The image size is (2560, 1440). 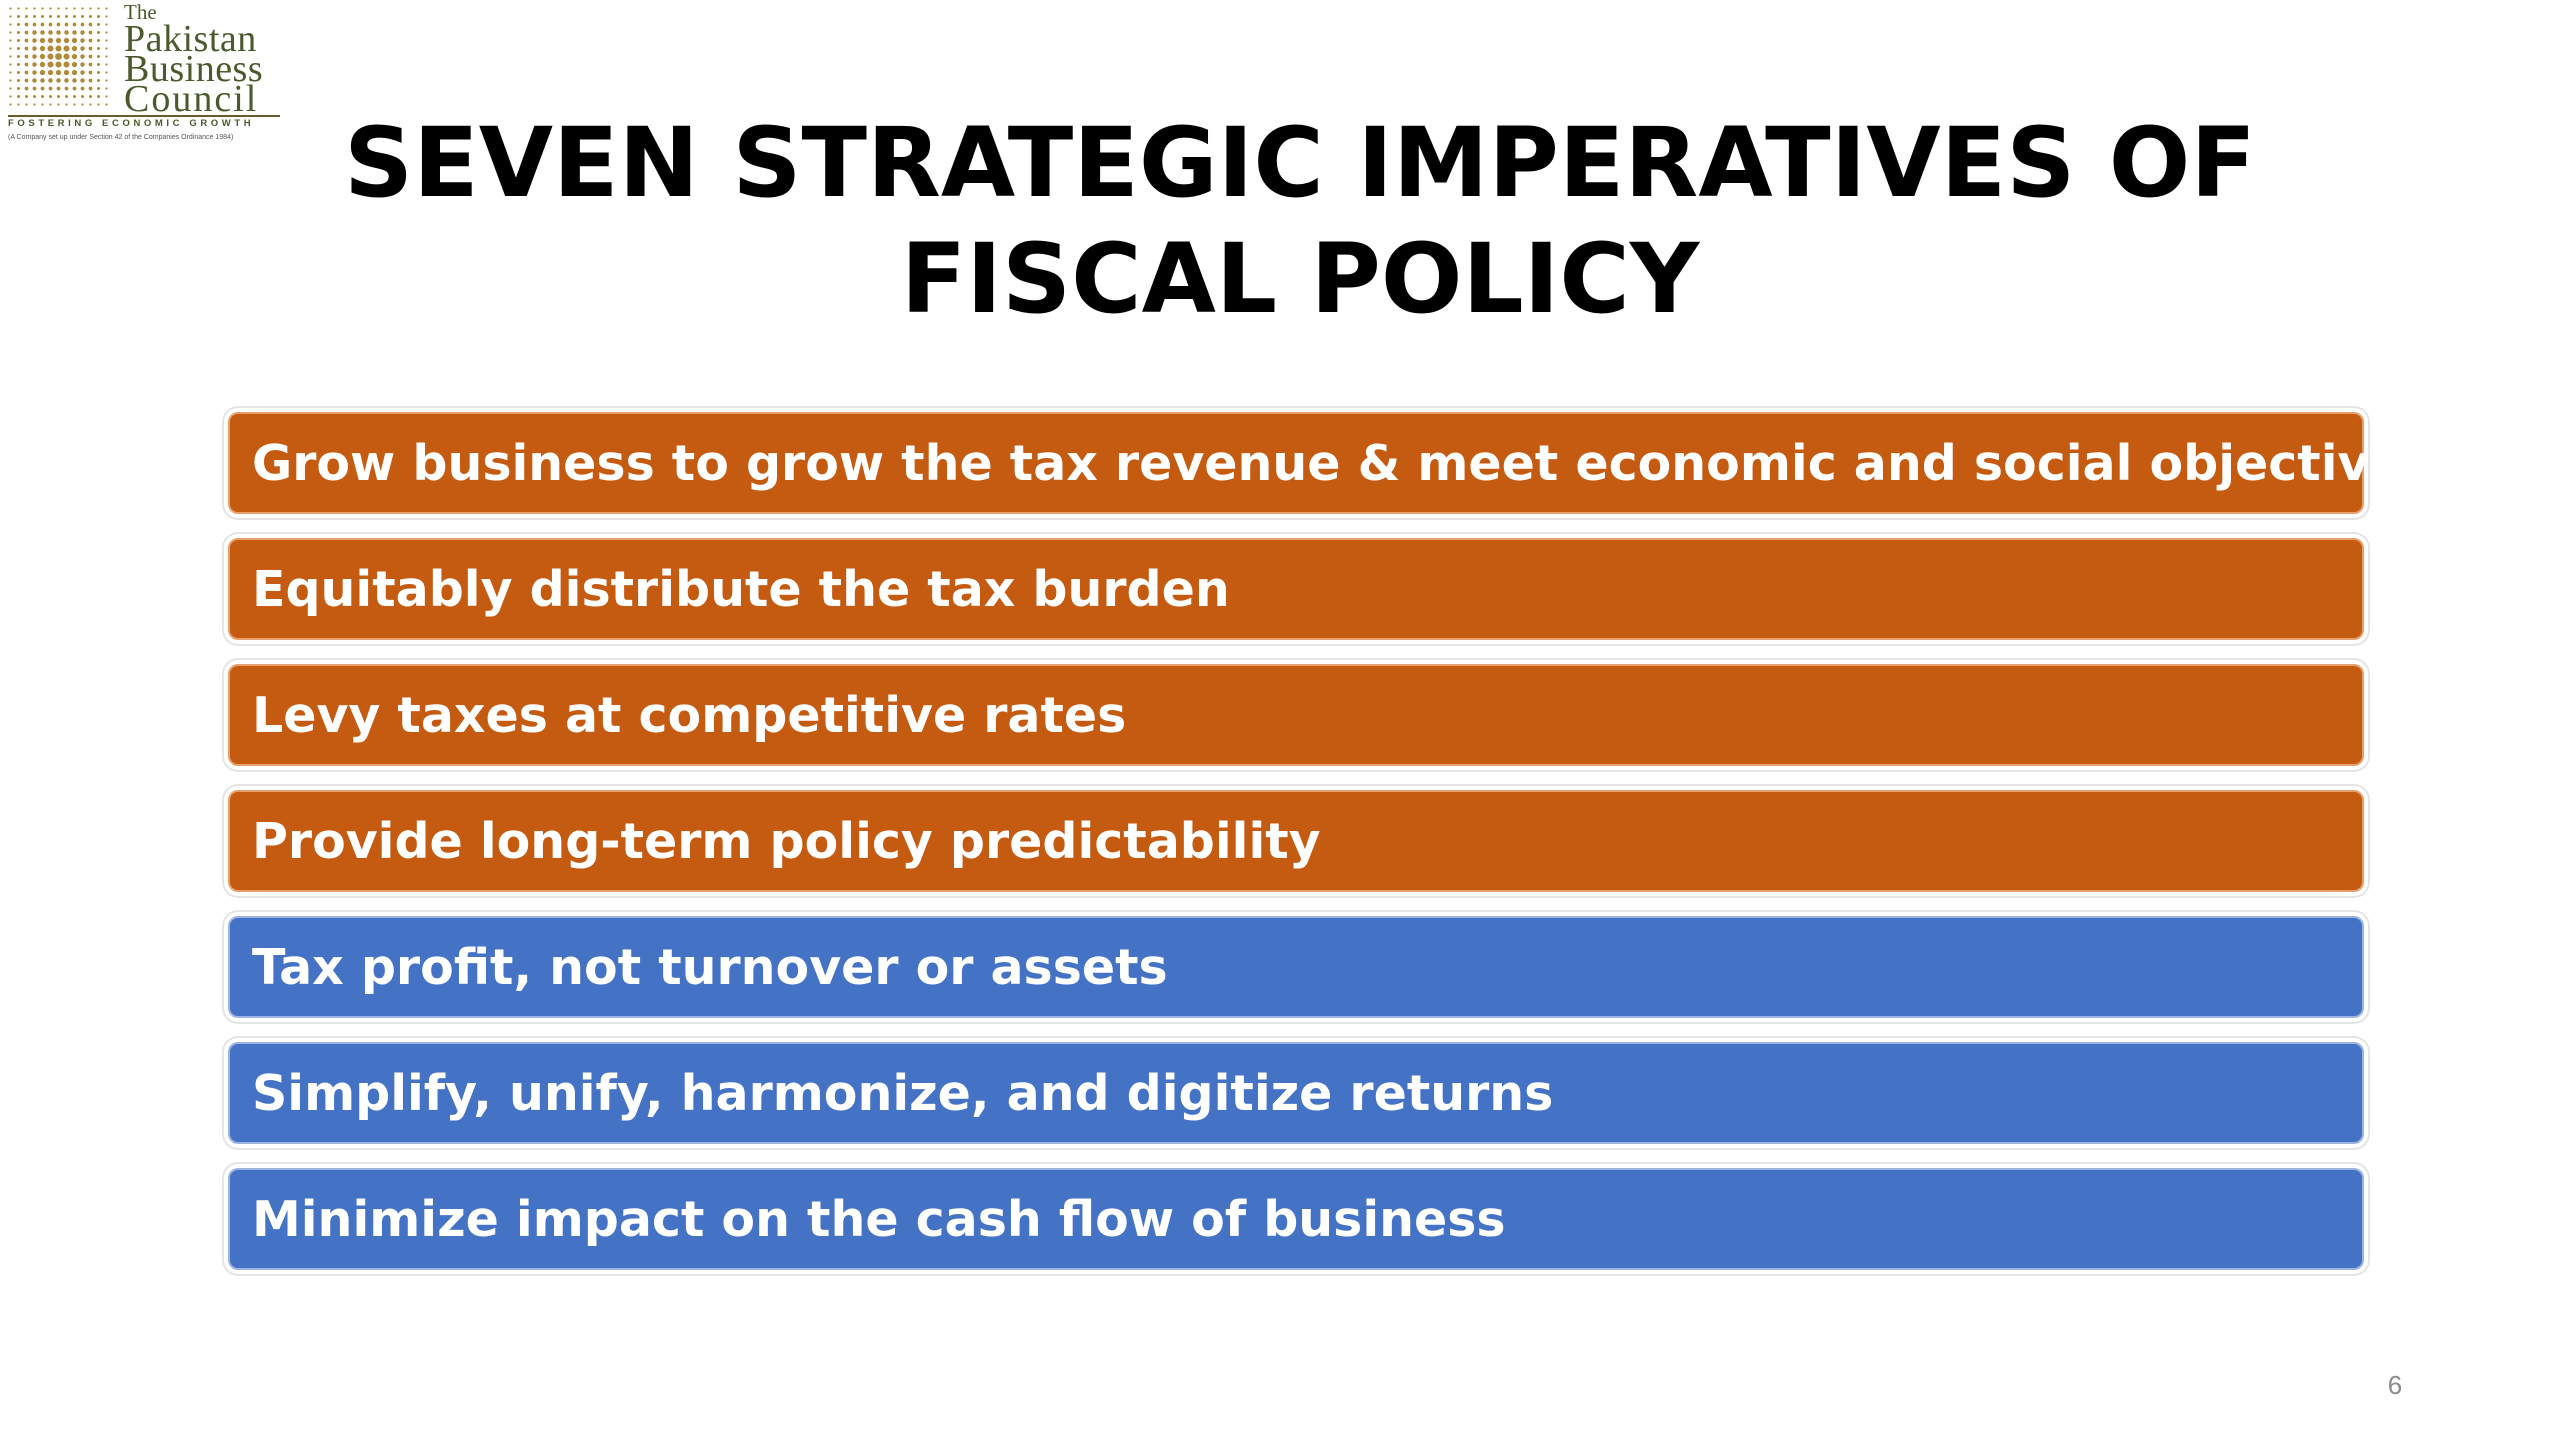 I want to click on imperative-bar-5: Tax profit, not turnover or assets, so click(x=1296, y=967).